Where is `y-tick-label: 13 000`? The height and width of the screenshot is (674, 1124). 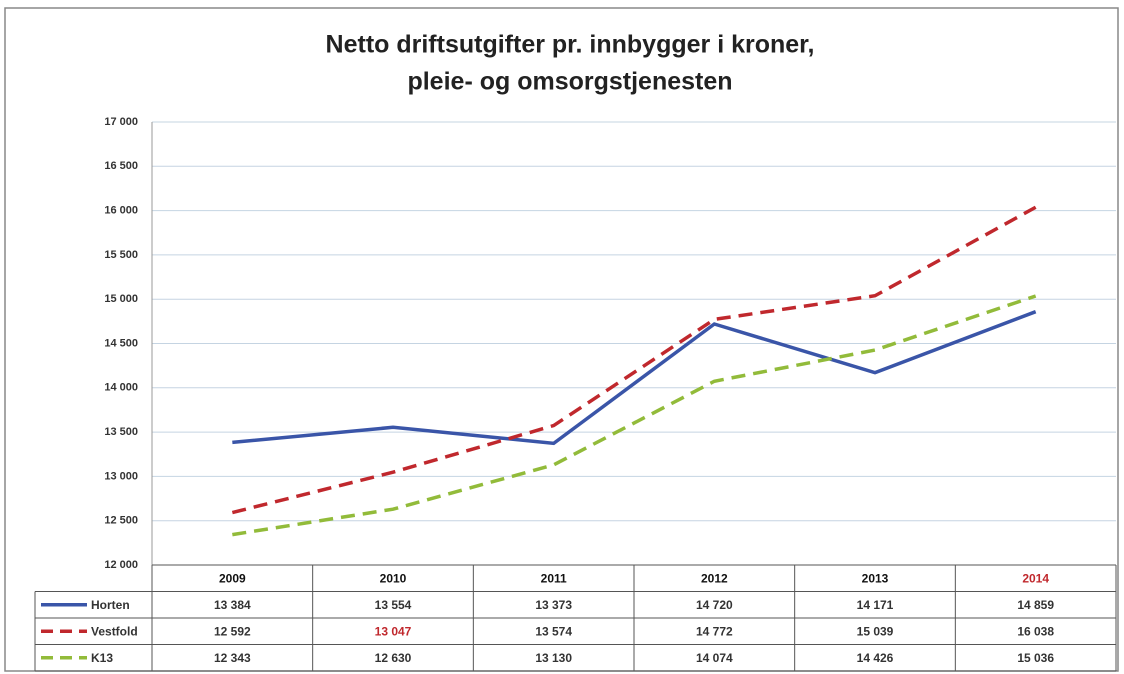 y-tick-label: 13 000 is located at coordinates (121, 476).